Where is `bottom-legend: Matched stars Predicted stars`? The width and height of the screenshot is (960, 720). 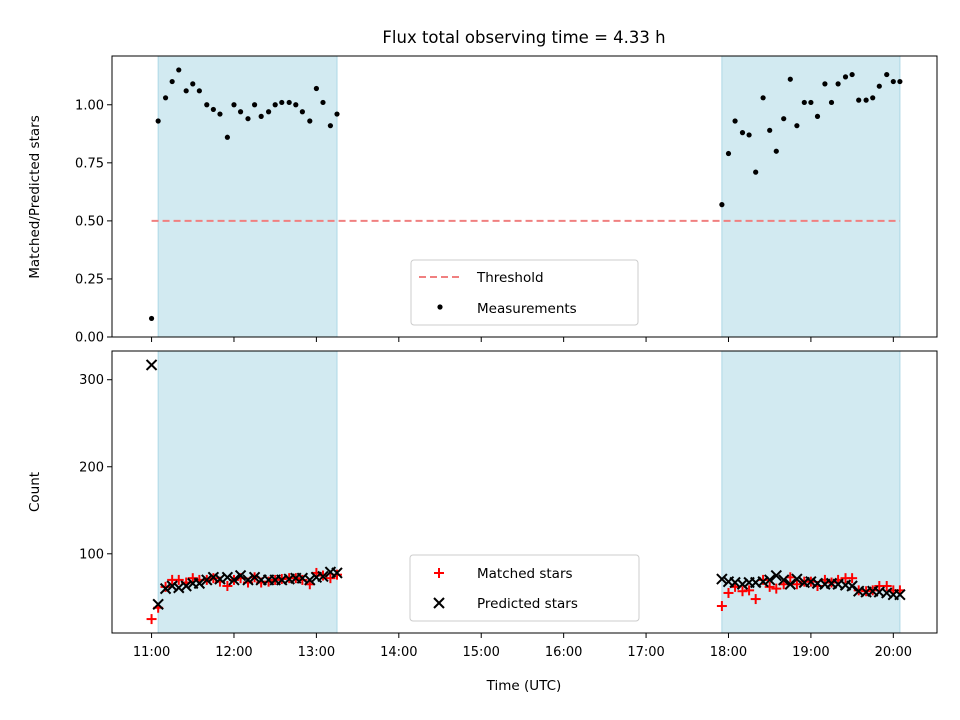 bottom-legend: Matched stars Predicted stars is located at coordinates (524, 588).